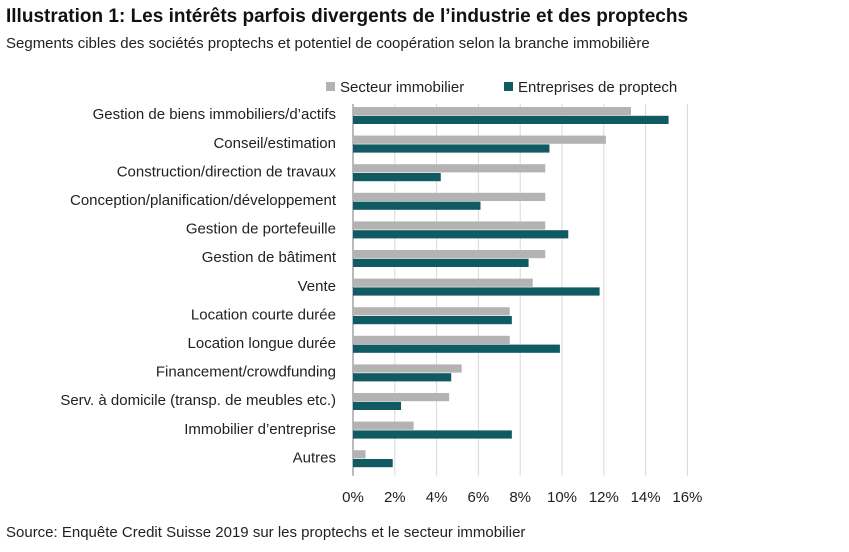 The image size is (849, 552). Describe the element at coordinates (646, 497) in the screenshot. I see `x-tick-label: 14%` at that location.